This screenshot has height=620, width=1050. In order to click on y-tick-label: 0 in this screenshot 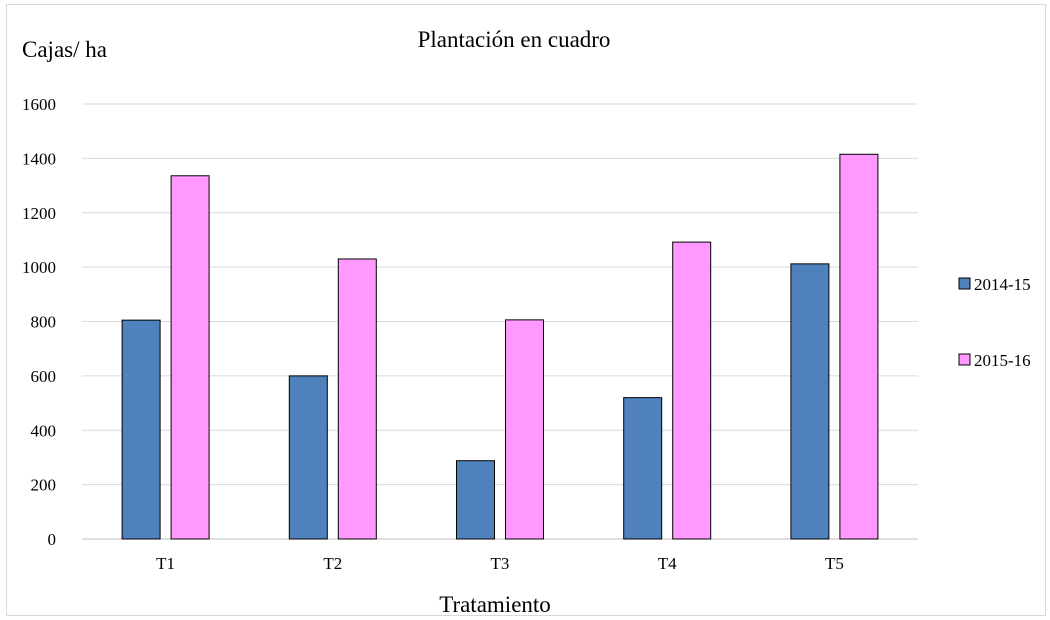, I will do `click(52, 539)`.